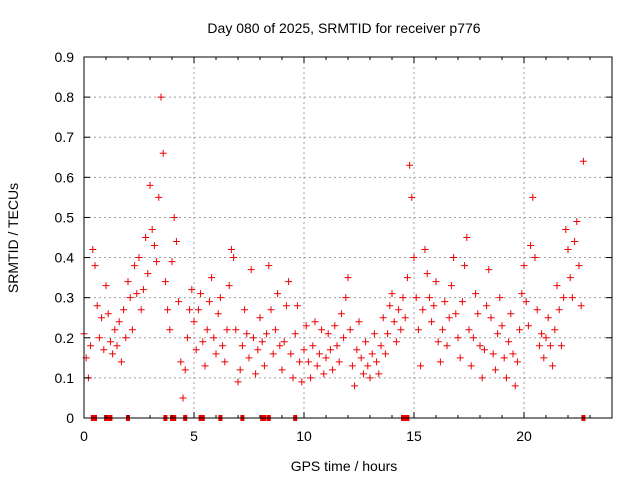 This screenshot has width=640, height=480. Describe the element at coordinates (524, 436) in the screenshot. I see `x-tick-label: 20` at that location.